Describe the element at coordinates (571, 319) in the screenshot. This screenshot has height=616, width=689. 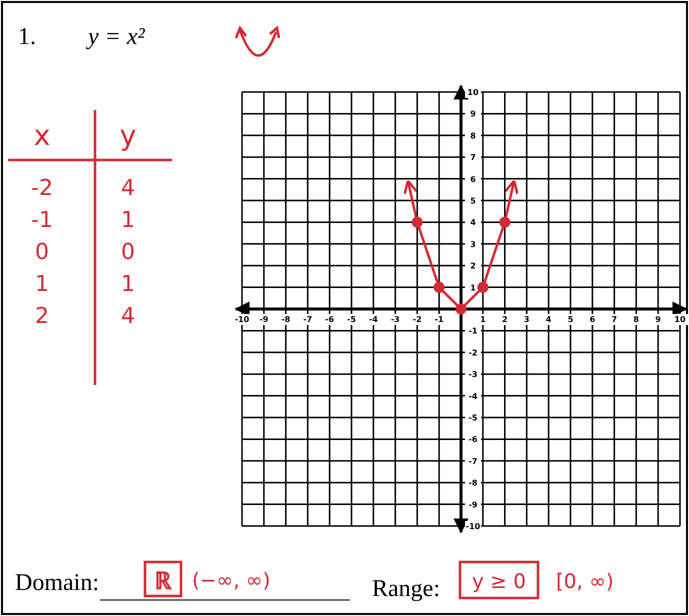
I see `x-tick-label: 5` at that location.